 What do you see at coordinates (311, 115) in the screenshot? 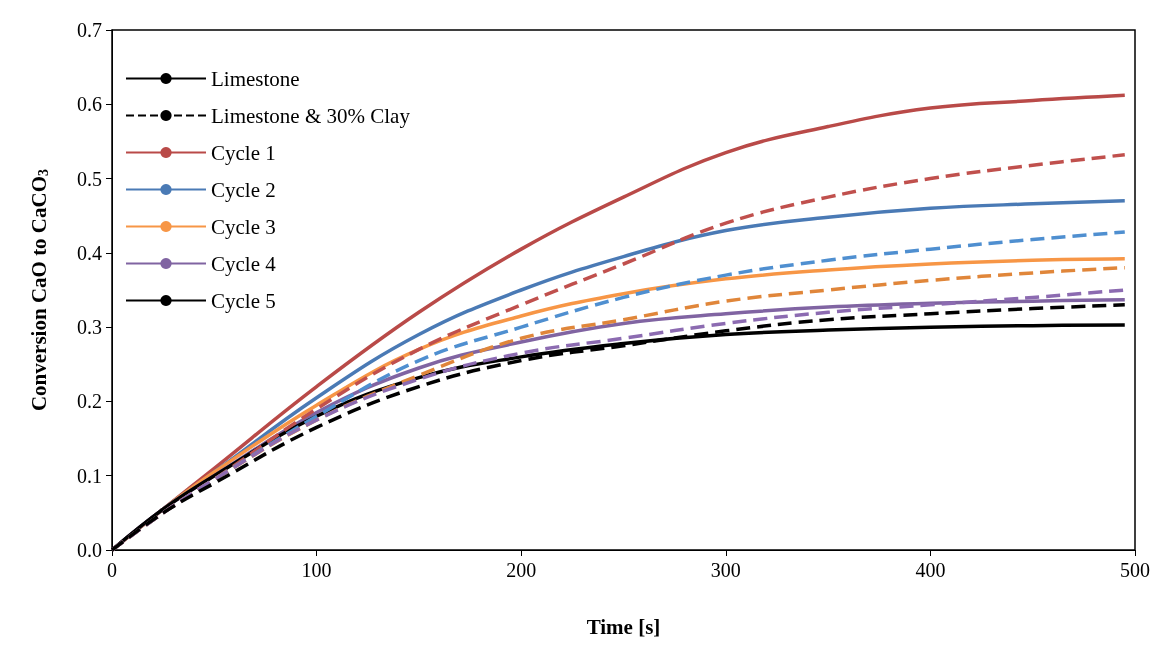
I see `legend-label: Limestone & 30% Clay` at bounding box center [311, 115].